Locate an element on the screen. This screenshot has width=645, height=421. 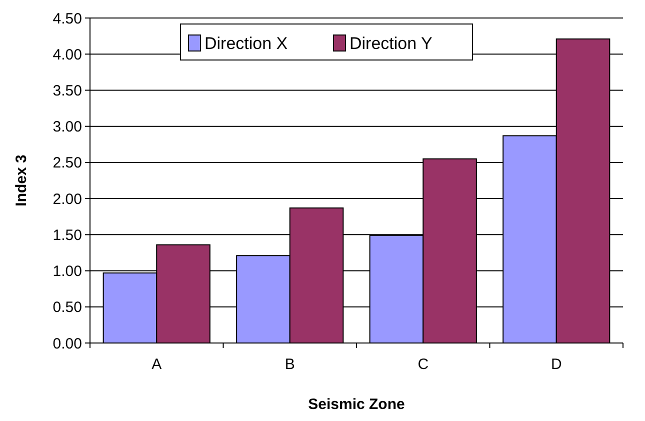
x-tick-label: A is located at coordinates (157, 364).